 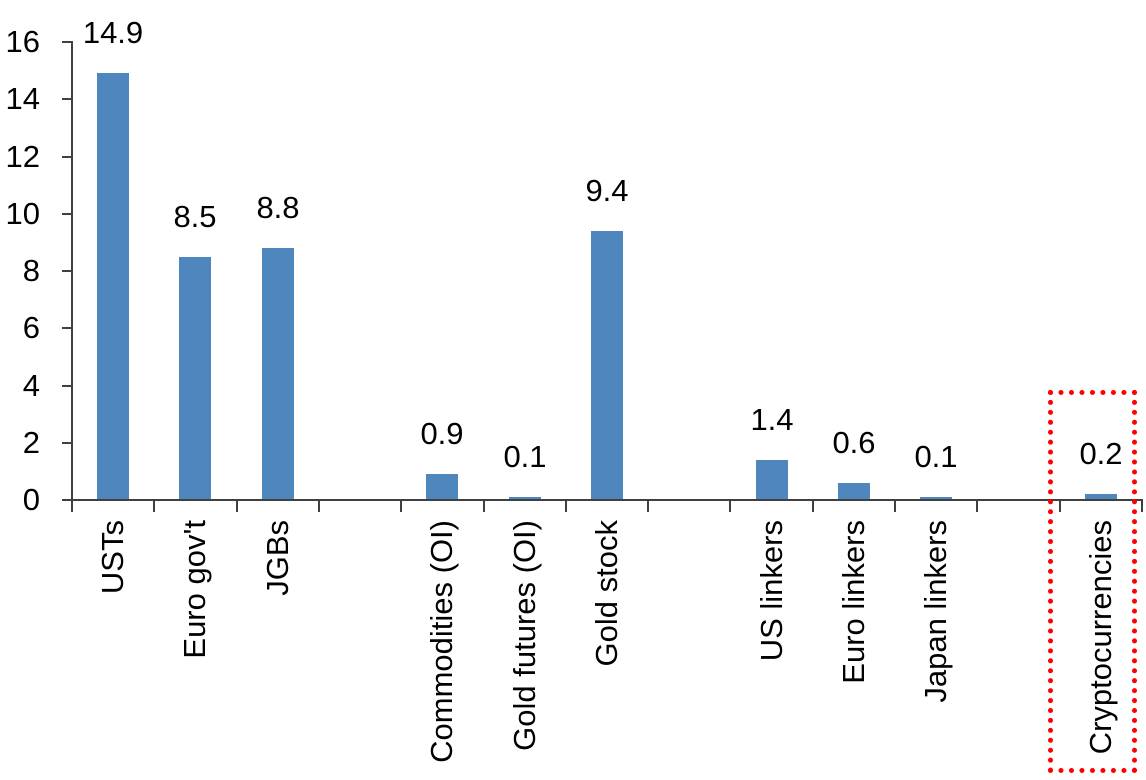 What do you see at coordinates (112, 557) in the screenshot?
I see `category-label: USTs` at bounding box center [112, 557].